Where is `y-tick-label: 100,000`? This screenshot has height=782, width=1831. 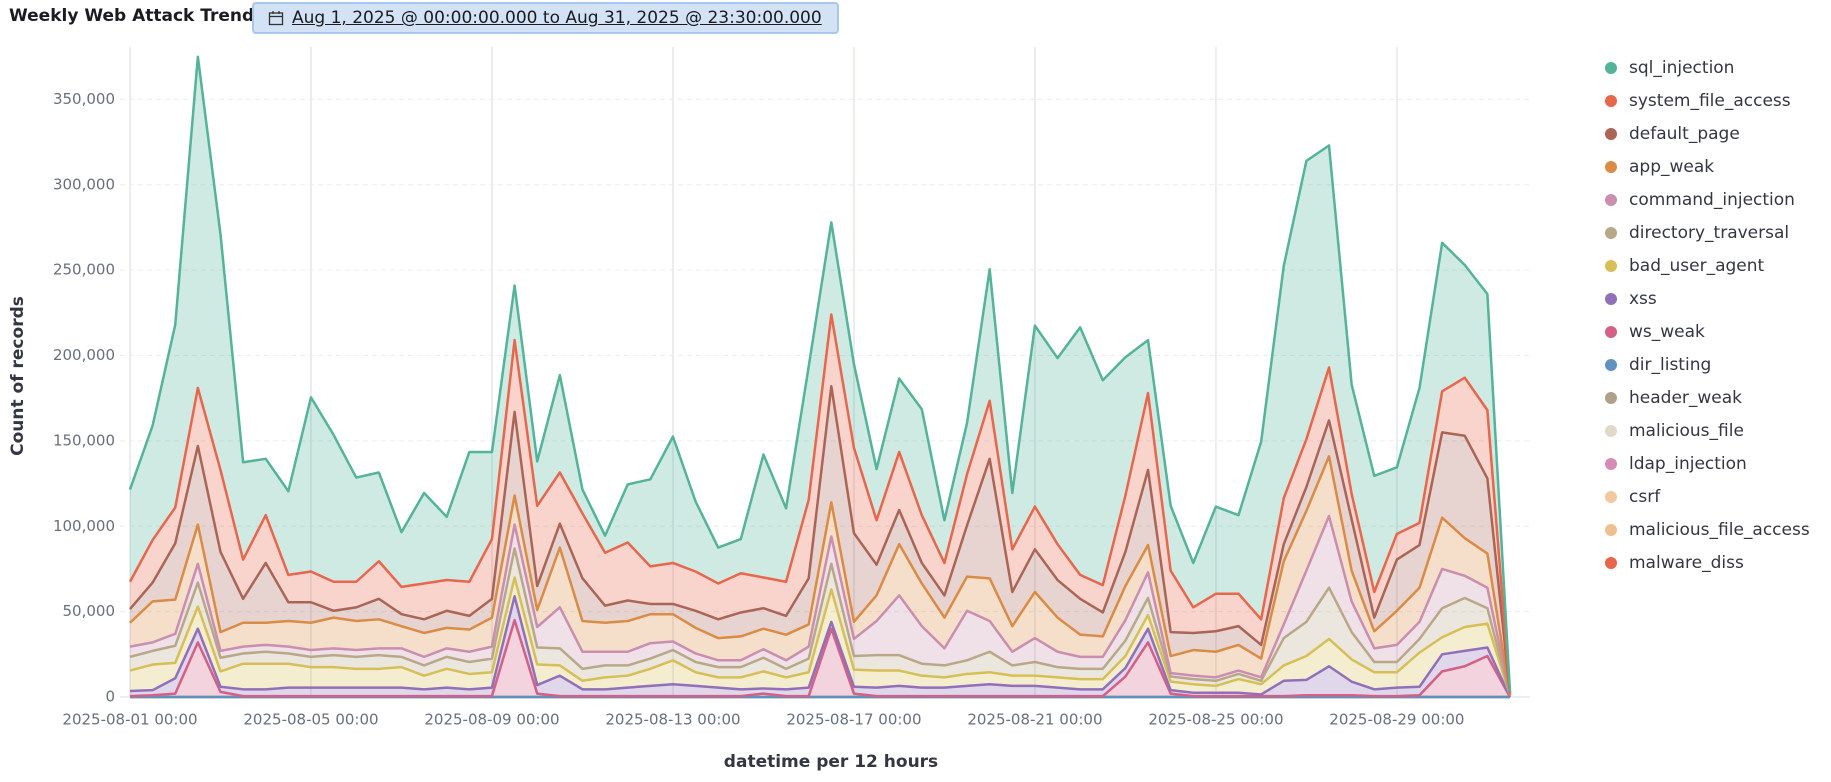 y-tick-label: 100,000 is located at coordinates (84, 526).